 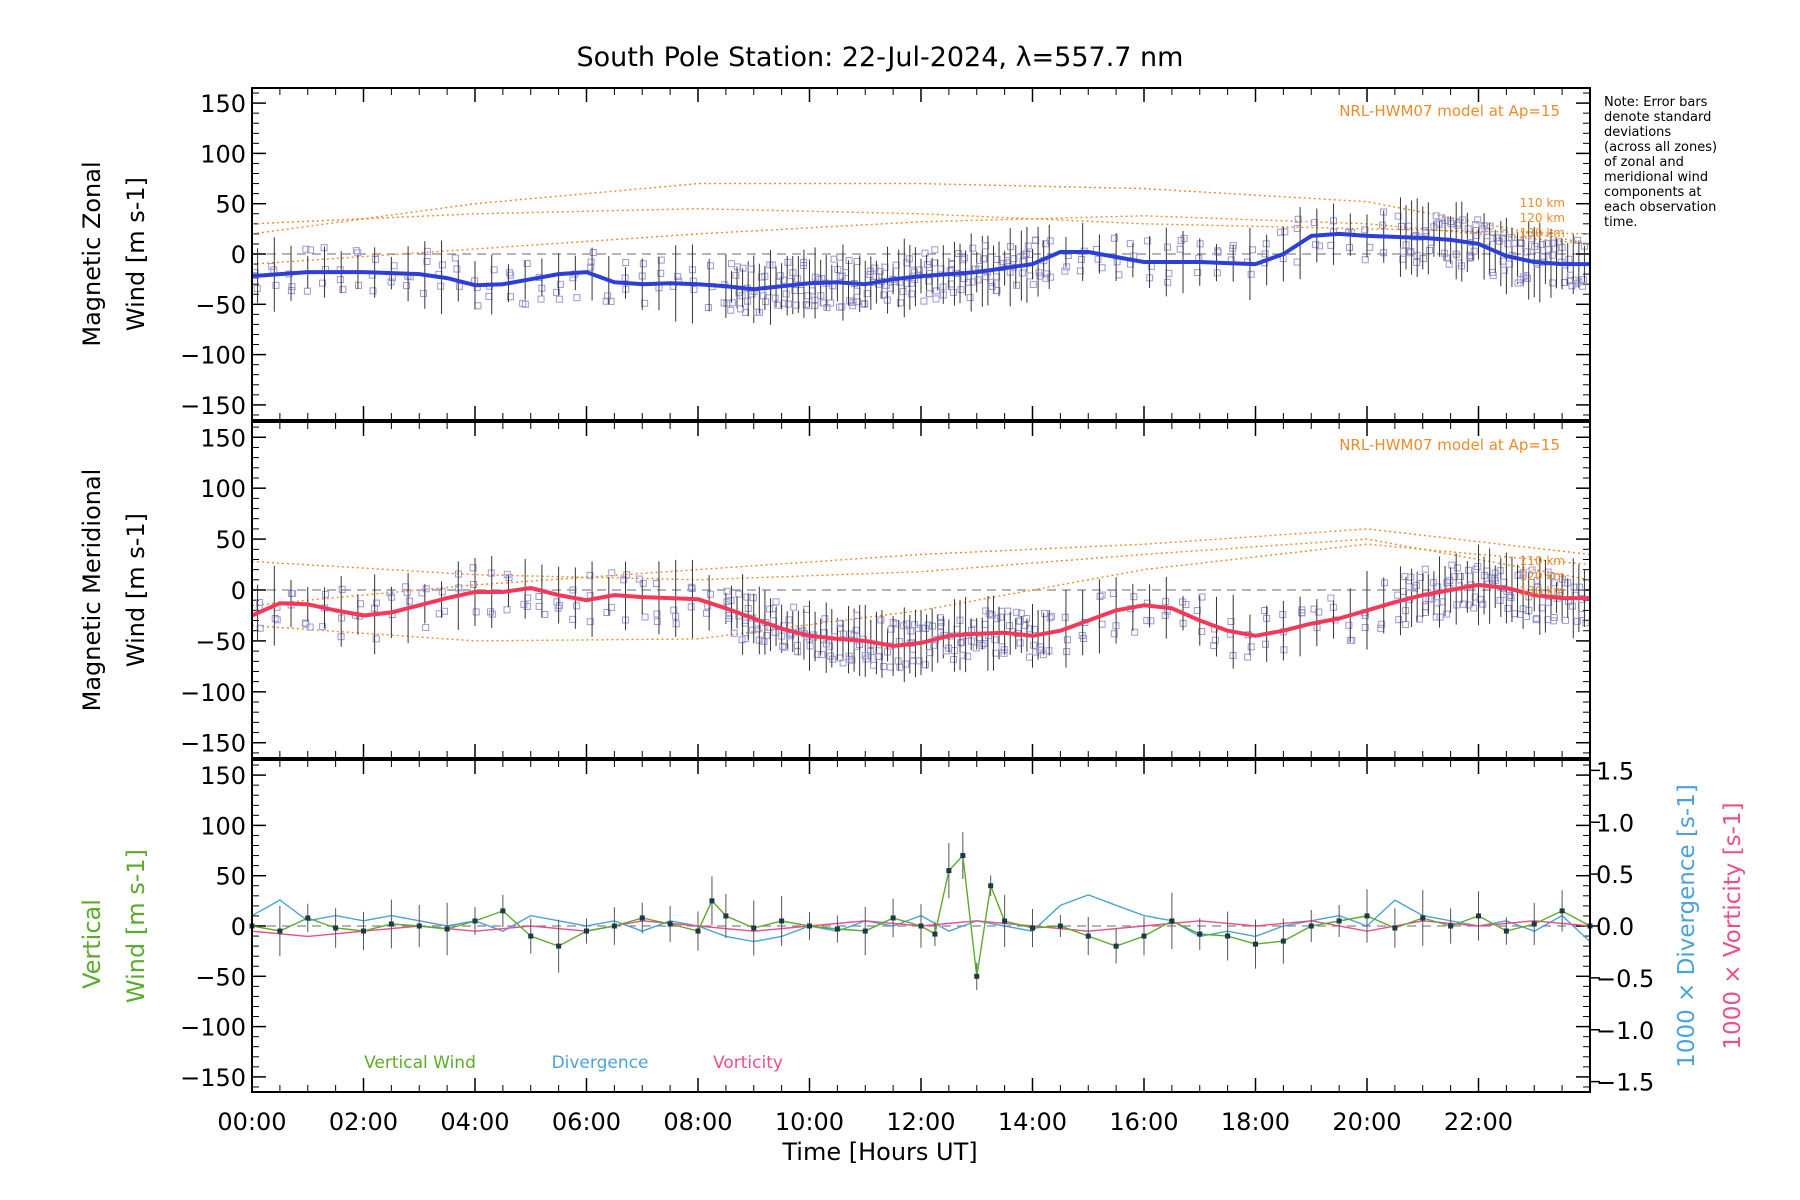 I want to click on y-tick-label: 50, so click(x=230, y=205).